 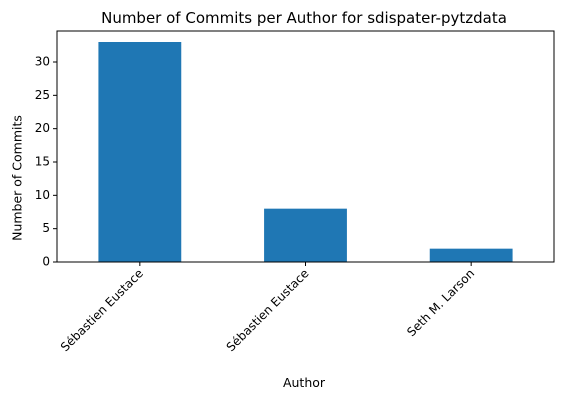 I want to click on y-tick-label-5: 25, so click(x=42, y=95).